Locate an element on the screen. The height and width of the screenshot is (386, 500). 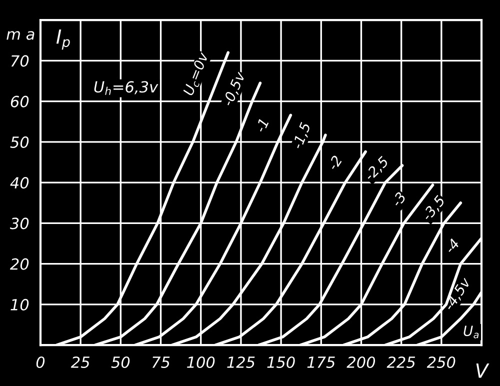
y-tick-label: 40 is located at coordinates (19, 183).